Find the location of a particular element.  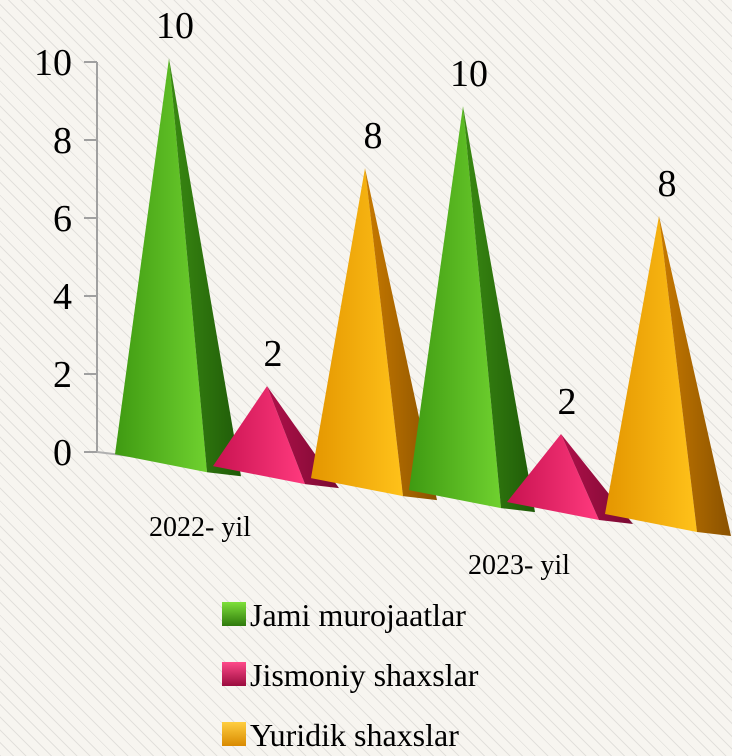

legend-label: Jismoniy shaxslar is located at coordinates (364, 675).